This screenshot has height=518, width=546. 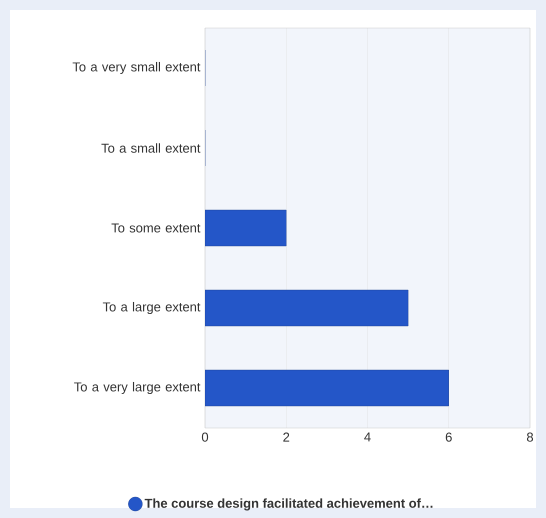 I want to click on x-tick-label: 2, so click(x=286, y=437).